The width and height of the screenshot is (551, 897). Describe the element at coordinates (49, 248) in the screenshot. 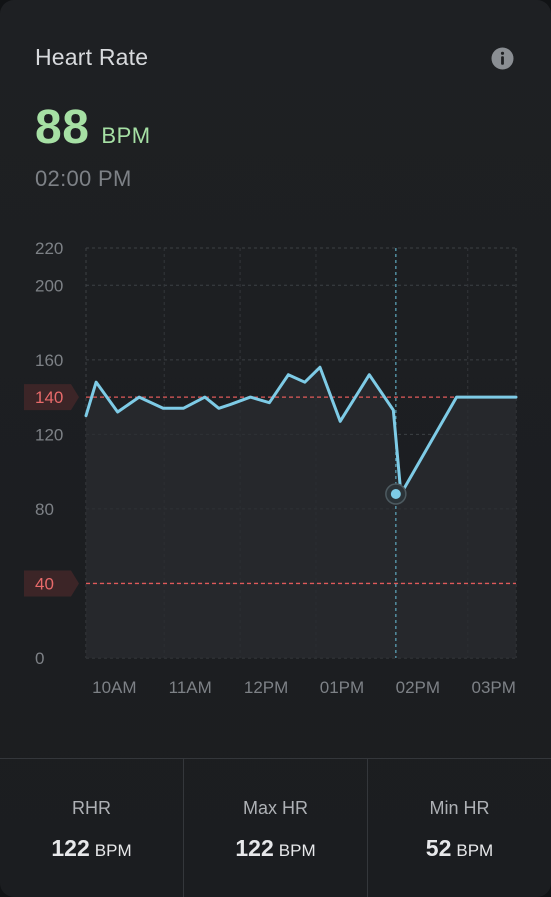

I see `y-tick-label: 220` at that location.